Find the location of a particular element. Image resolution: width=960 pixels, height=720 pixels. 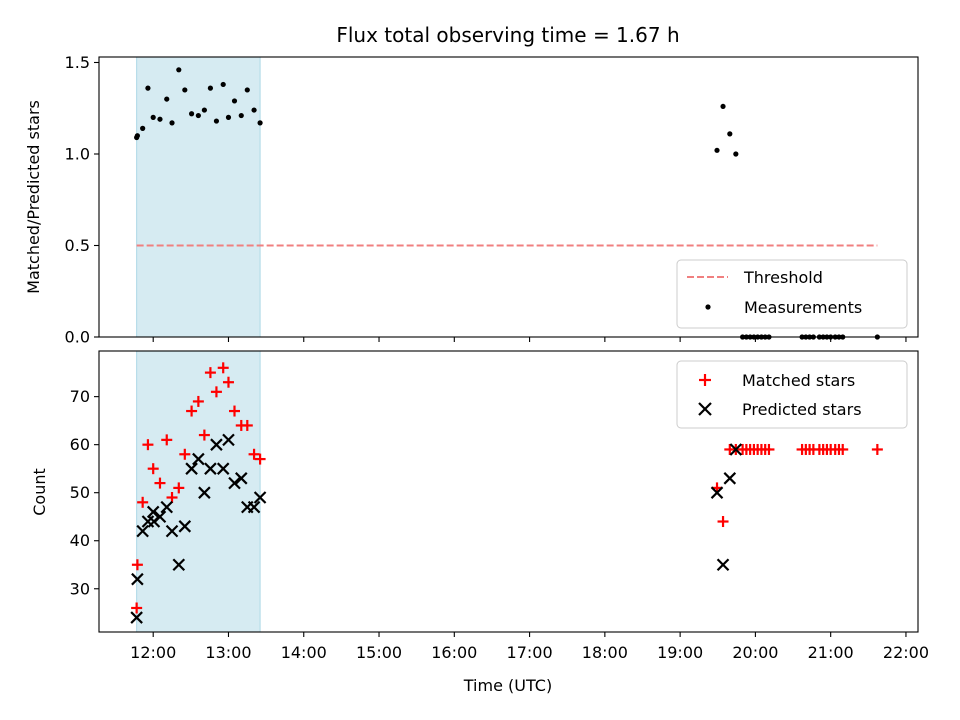

x-tick-label: 22:00 is located at coordinates (906, 652).